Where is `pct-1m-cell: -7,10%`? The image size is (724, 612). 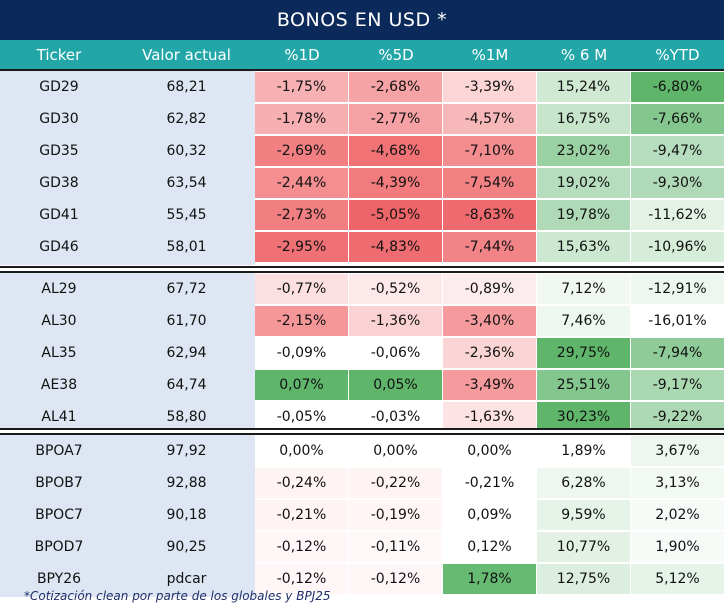 pct-1m-cell: -7,10% is located at coordinates (489, 151).